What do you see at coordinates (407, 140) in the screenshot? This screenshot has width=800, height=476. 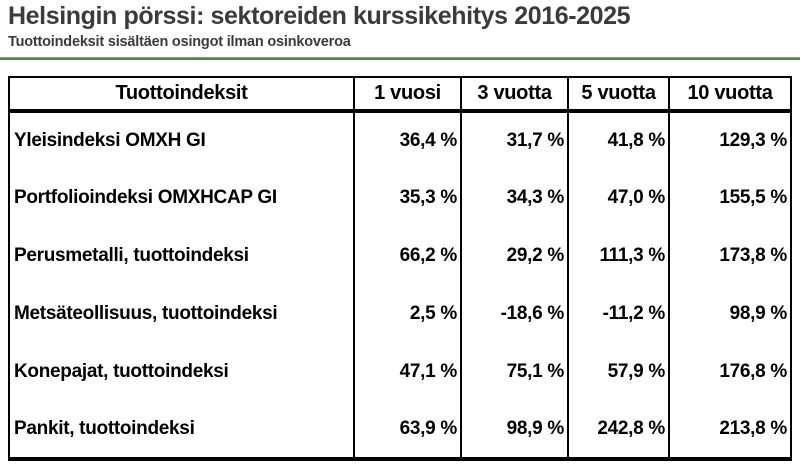 I see `row-value-1y: 36,4 %` at bounding box center [407, 140].